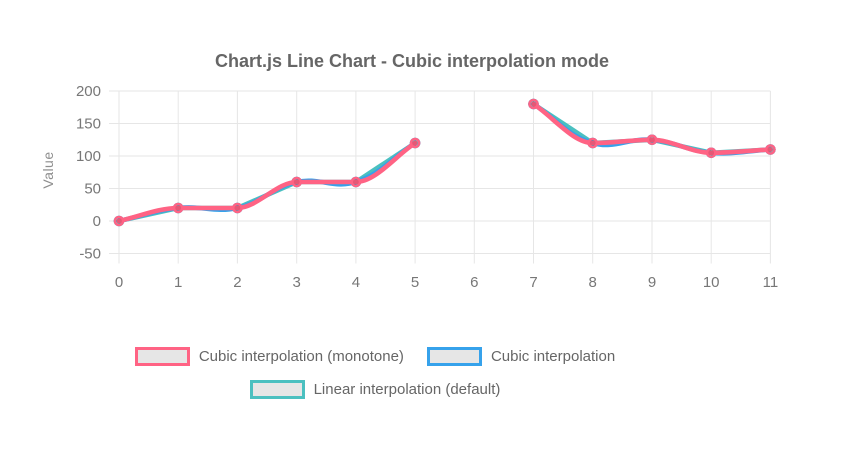 The image size is (841, 452). What do you see at coordinates (593, 282) in the screenshot?
I see `x-tick-label: 8` at bounding box center [593, 282].